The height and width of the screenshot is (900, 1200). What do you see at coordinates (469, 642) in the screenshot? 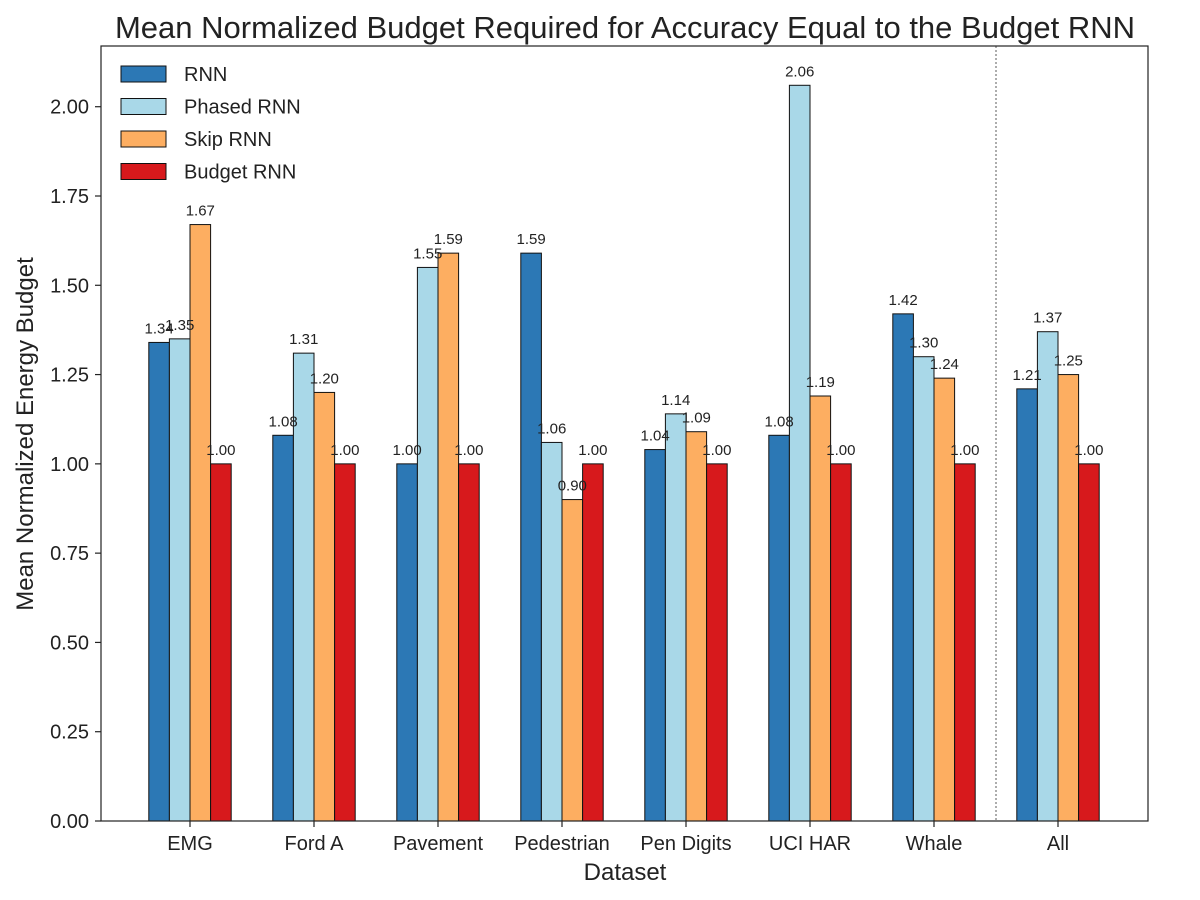
I see `bar-budget-rnn-pavement` at bounding box center [469, 642].